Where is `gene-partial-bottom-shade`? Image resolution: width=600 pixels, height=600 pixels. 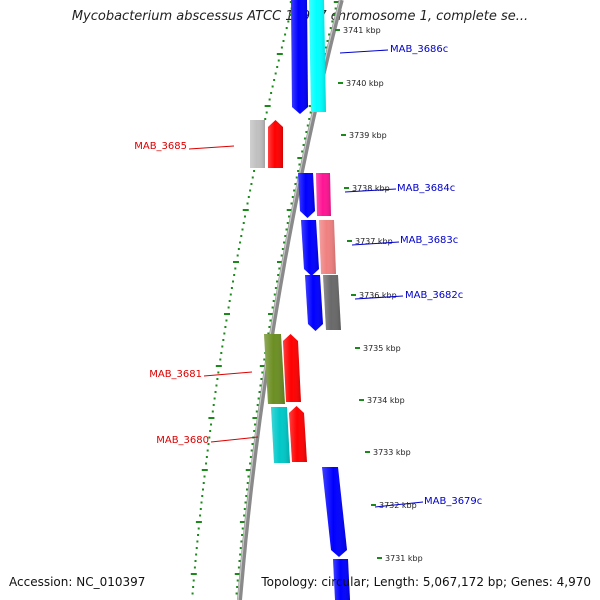
gene-partial-bottom-shade is located at coordinates (341, 579).